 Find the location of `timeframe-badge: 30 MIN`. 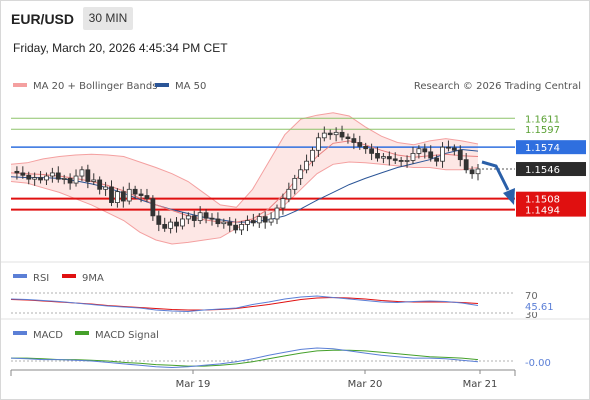

timeframe-badge: 30 MIN is located at coordinates (108, 18).